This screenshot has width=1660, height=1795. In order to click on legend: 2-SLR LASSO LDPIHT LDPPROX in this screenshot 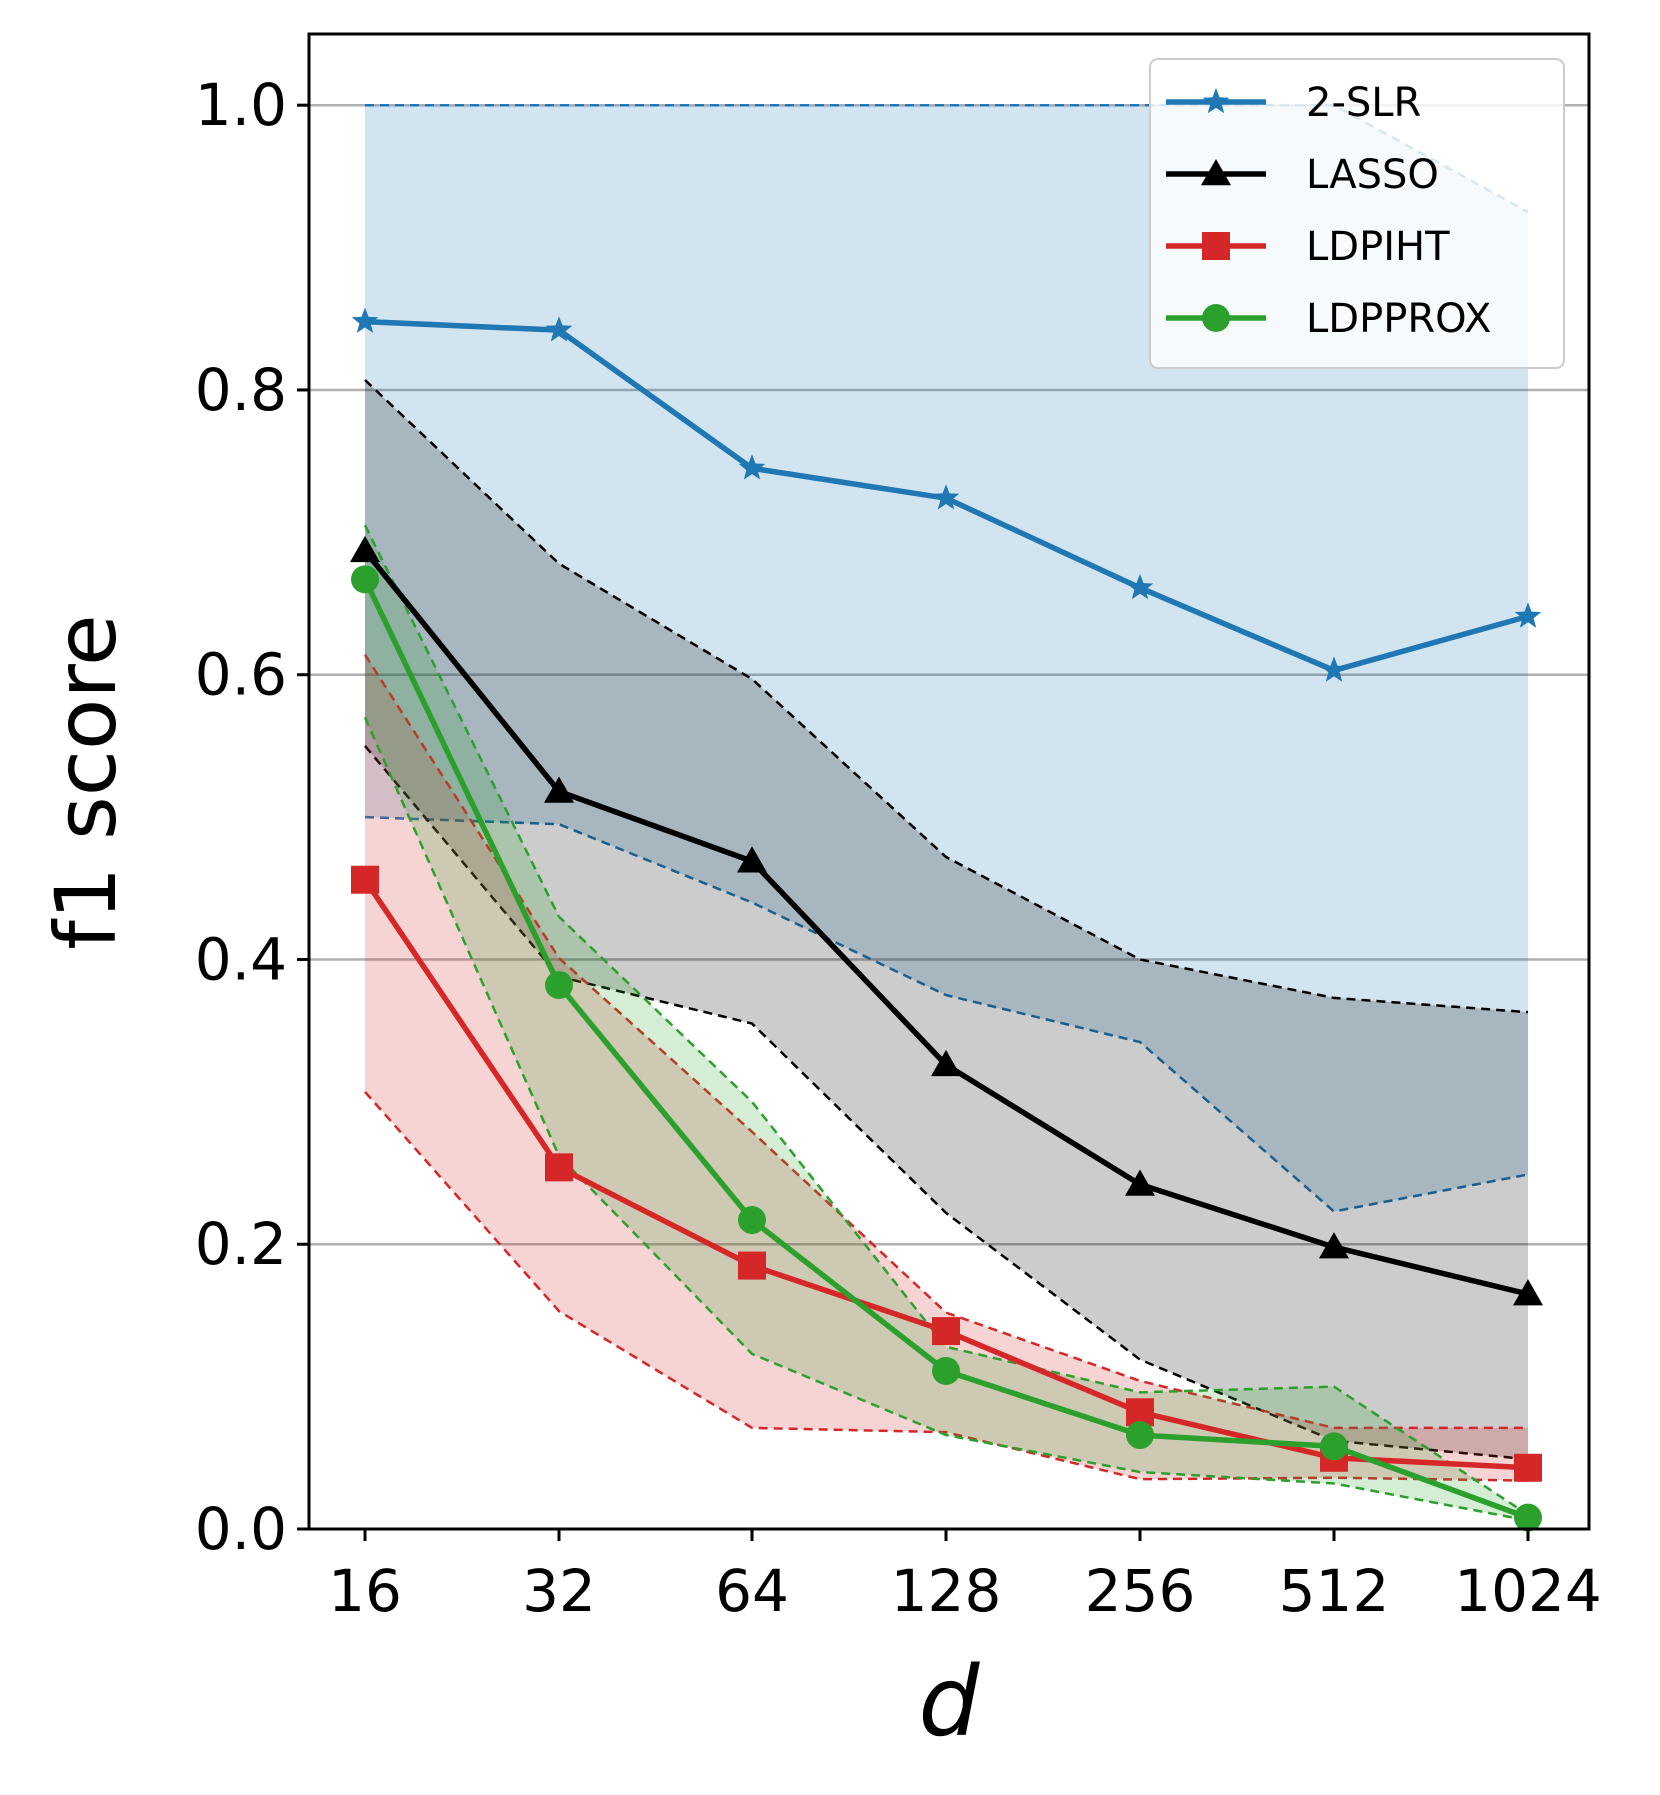, I will do `click(1357, 213)`.